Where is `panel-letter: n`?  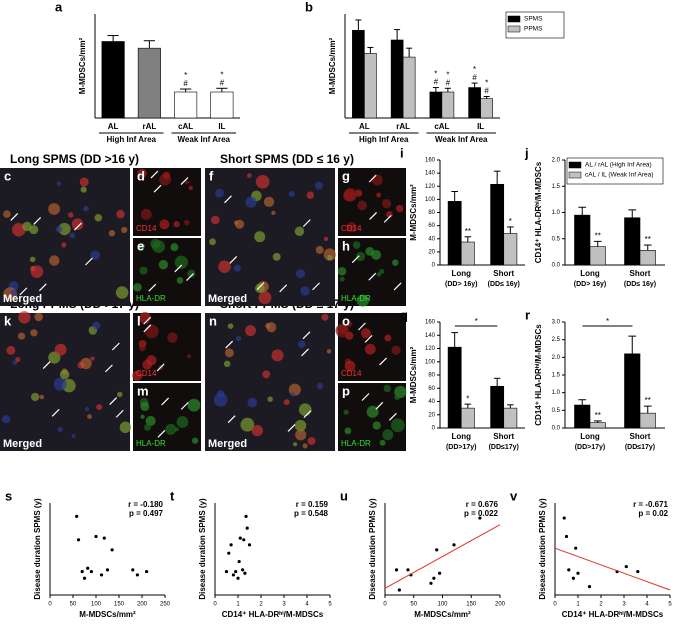 panel-letter: n is located at coordinates (213, 320).